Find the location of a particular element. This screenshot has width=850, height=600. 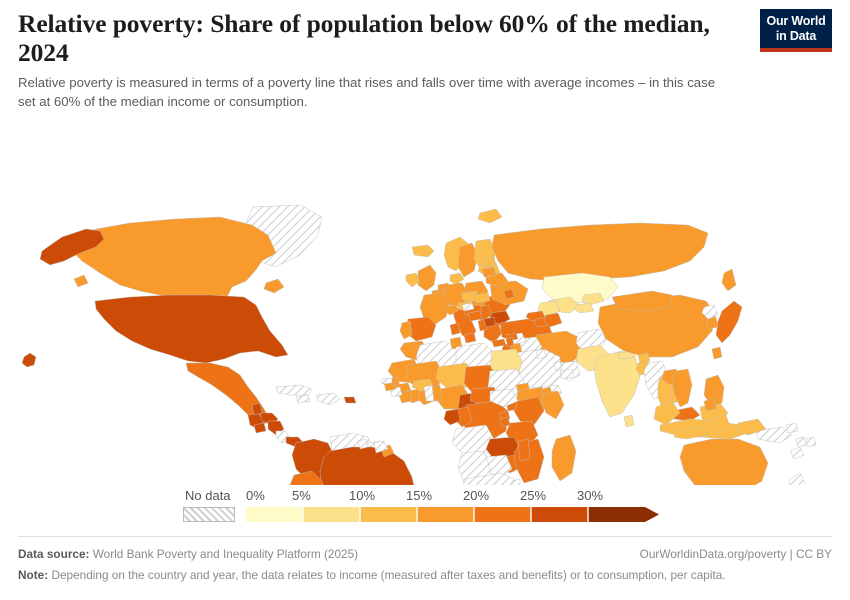

country-burundi is located at coordinates (505, 422).